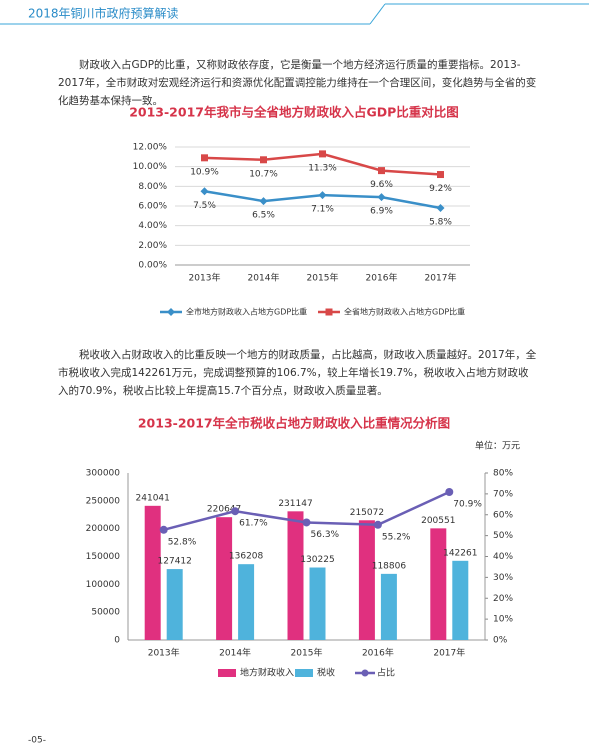 The image size is (589, 750). I want to click on y-tick-label: 10.00%, so click(150, 167).